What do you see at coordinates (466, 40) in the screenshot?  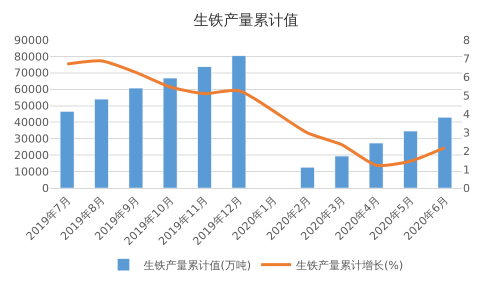 I see `y2-tick-label: 8` at bounding box center [466, 40].